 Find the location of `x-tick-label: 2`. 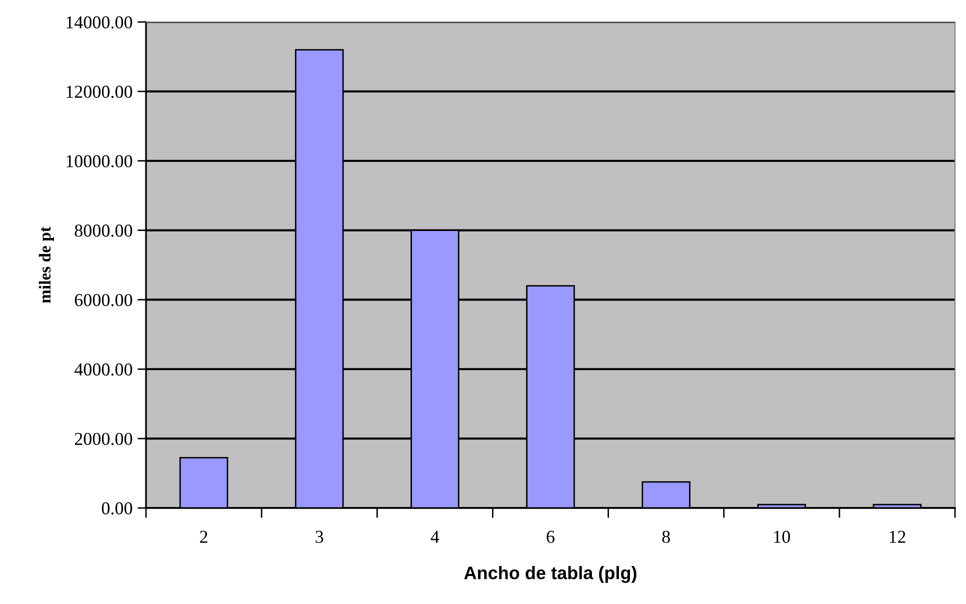

x-tick-label: 2 is located at coordinates (204, 536).